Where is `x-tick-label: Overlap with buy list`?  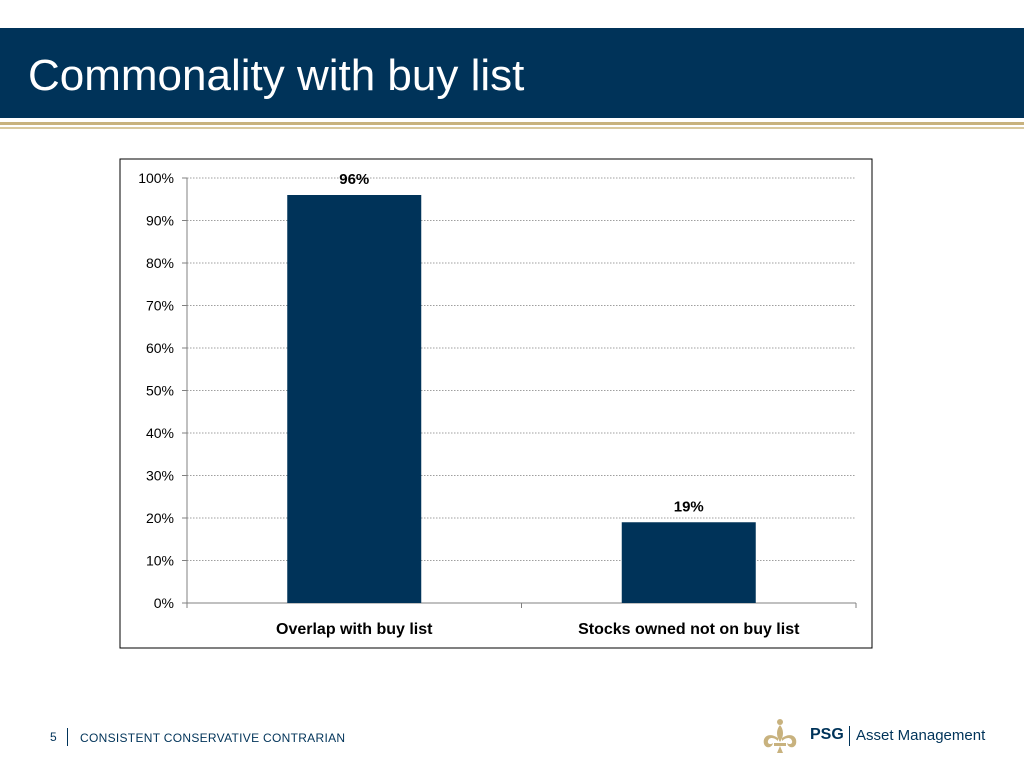 x-tick-label: Overlap with buy list is located at coordinates (354, 629).